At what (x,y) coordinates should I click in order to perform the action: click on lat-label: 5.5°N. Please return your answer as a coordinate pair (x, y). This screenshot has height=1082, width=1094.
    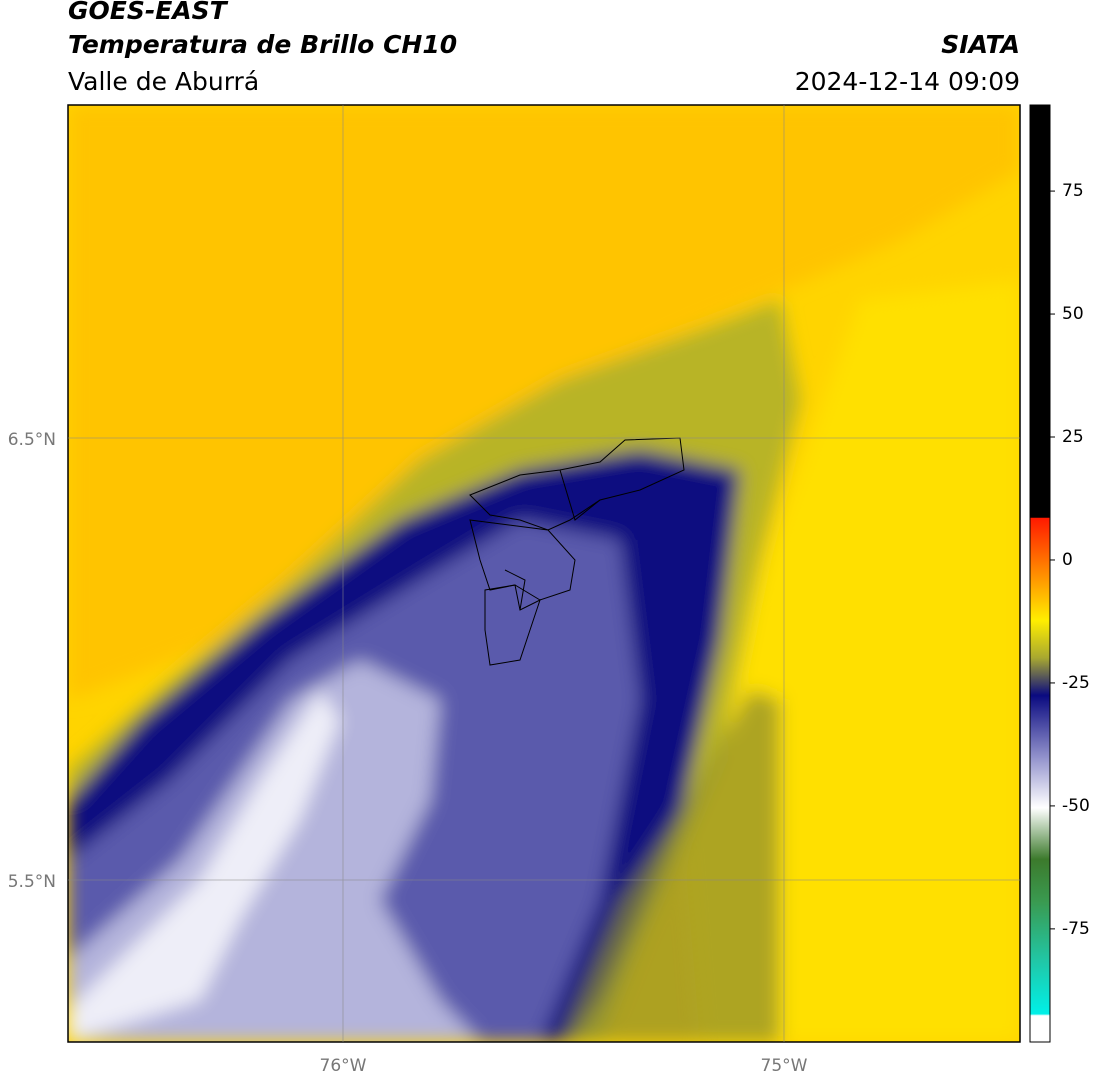
    Looking at the image, I should click on (32, 882).